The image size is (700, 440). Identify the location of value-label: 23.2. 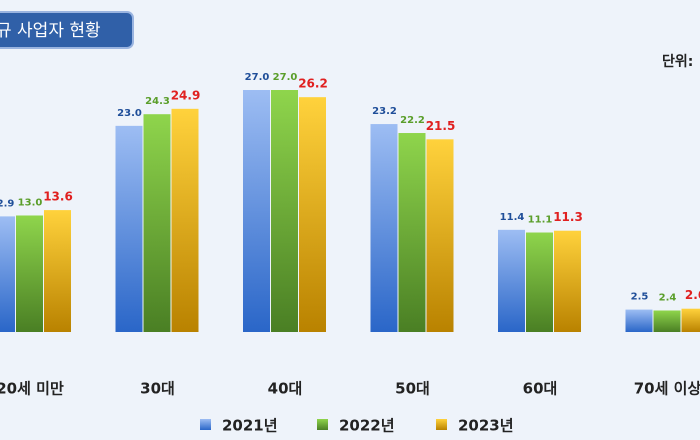
(384, 111).